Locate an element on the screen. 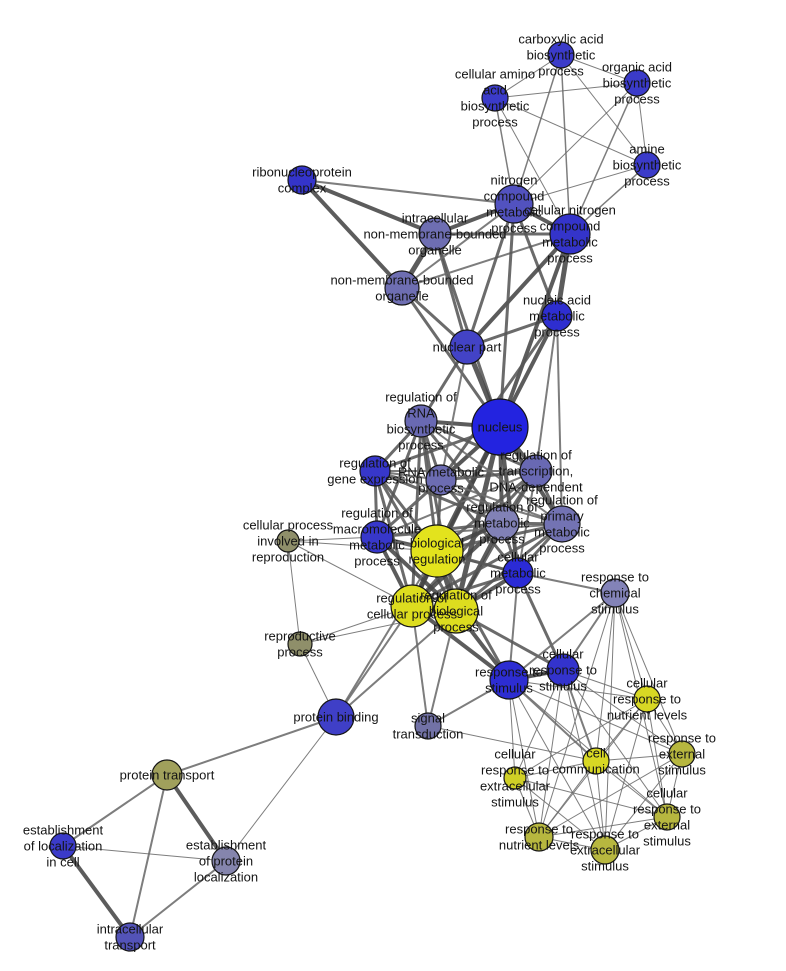 This screenshot has width=786, height=971. node-organic-acid-biosynthetic-process is located at coordinates (637, 83).